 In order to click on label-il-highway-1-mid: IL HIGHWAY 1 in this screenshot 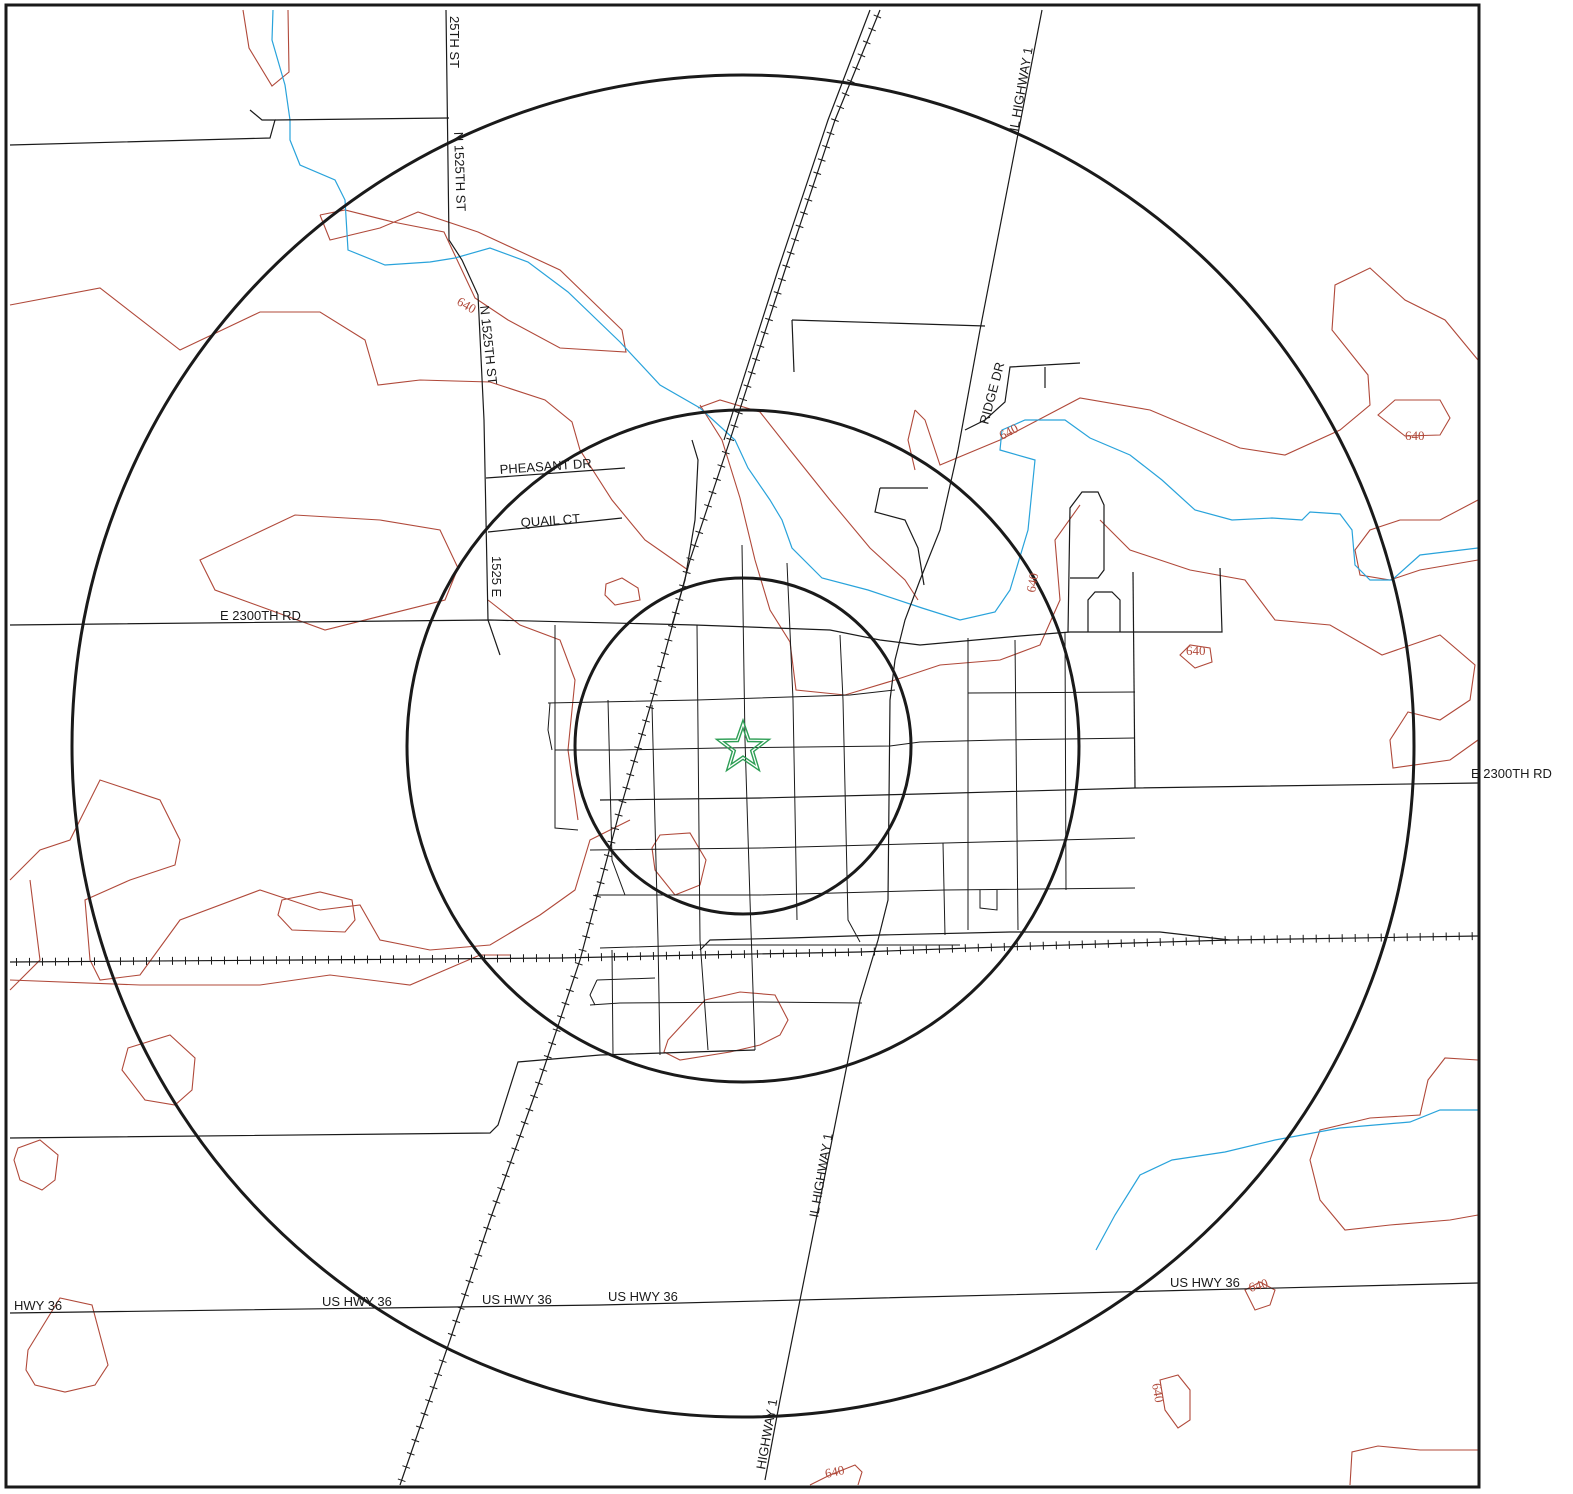, I will do `click(821, 1175)`.